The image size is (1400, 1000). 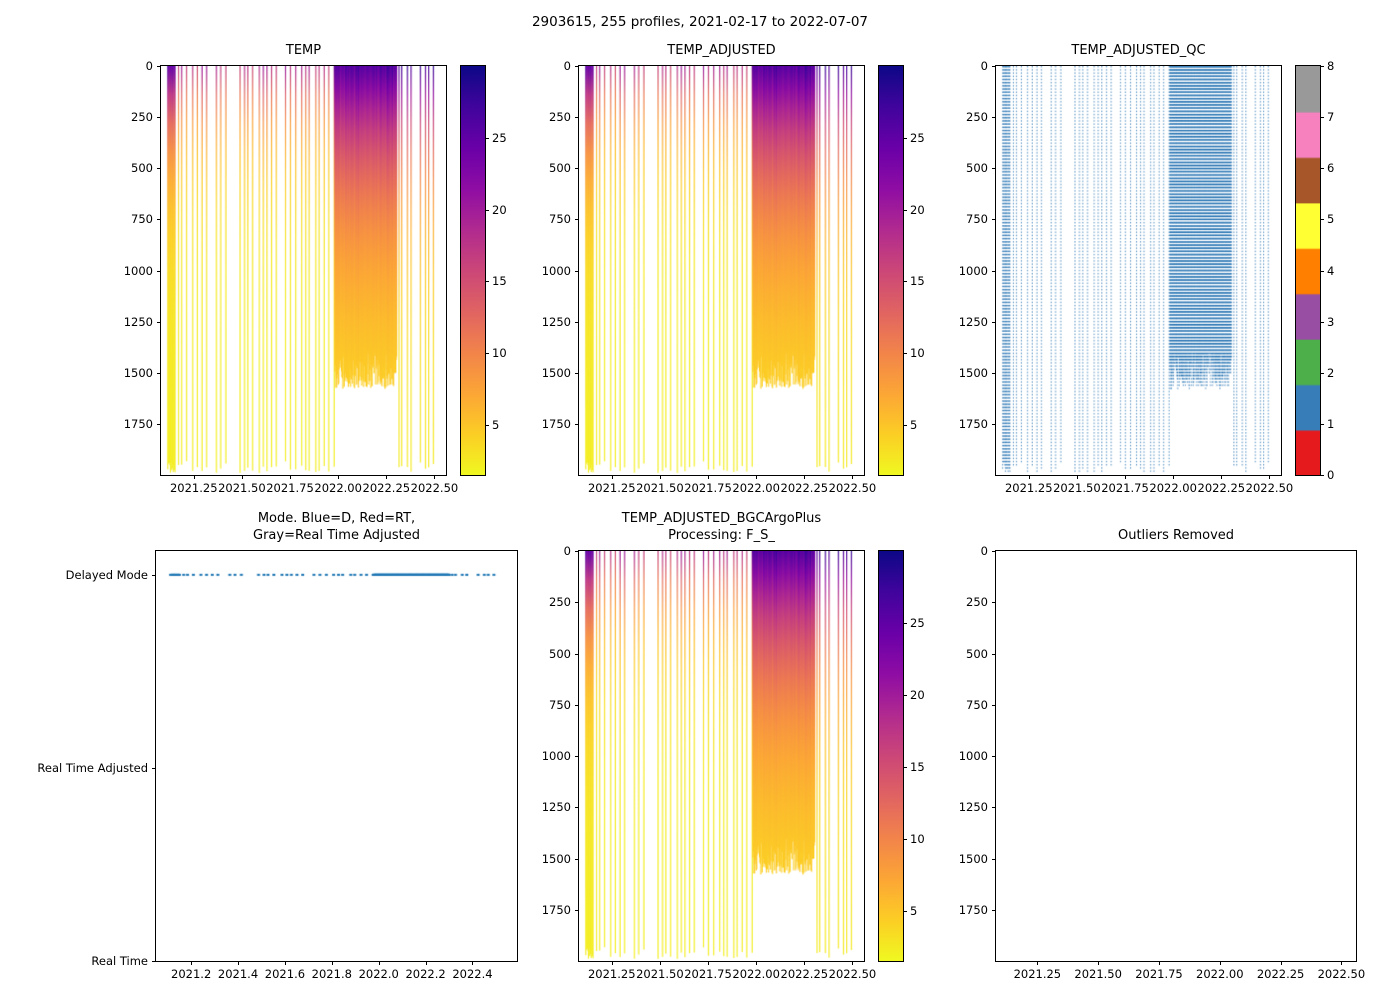 What do you see at coordinates (901, 756) in the screenshot?
I see `bgc-colorbar: 5 10 15 20 25` at bounding box center [901, 756].